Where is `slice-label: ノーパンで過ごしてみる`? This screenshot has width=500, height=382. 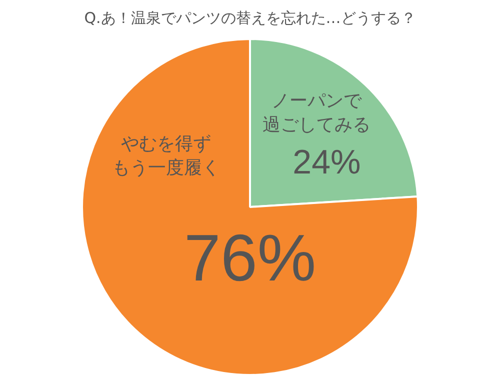
slice-label: ノーパンで過ごしてみる is located at coordinates (316, 113).